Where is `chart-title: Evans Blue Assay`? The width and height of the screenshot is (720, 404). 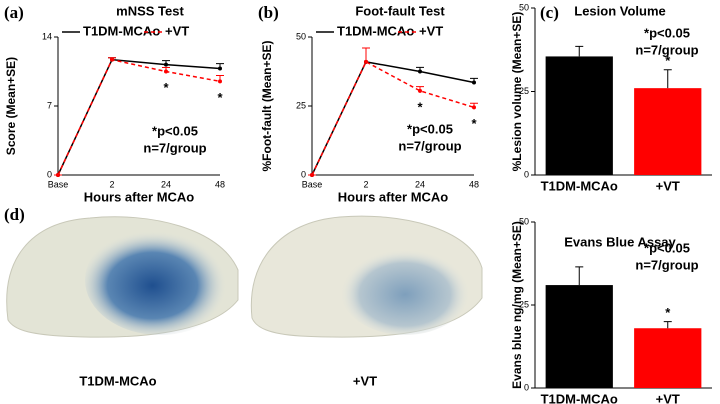
chart-title: Evans Blue Assay is located at coordinates (620, 241).